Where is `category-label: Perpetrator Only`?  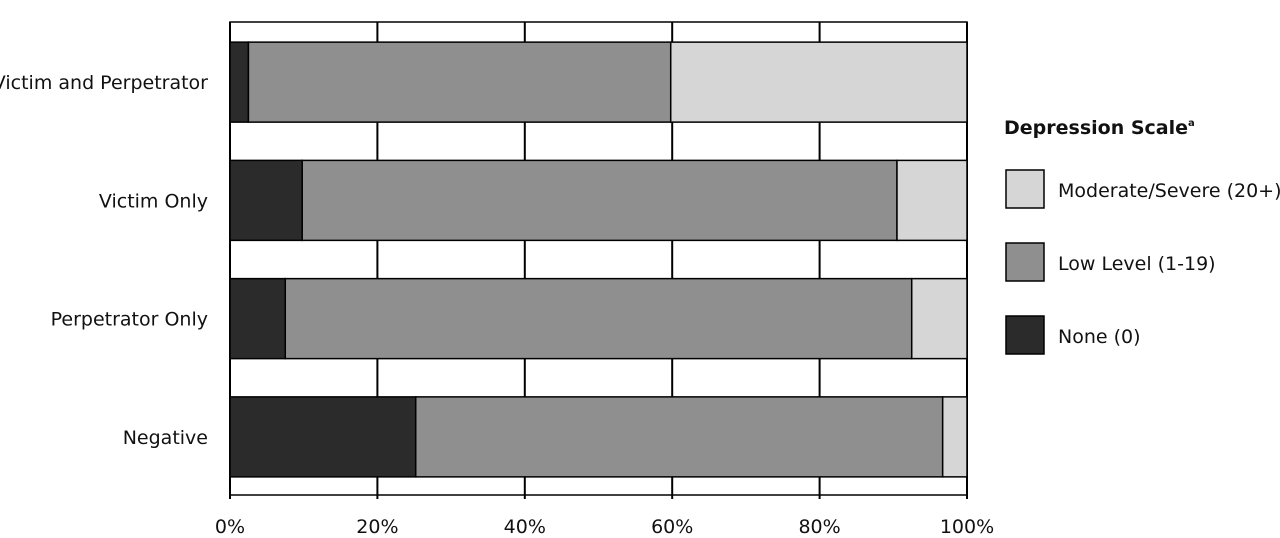 category-label: Perpetrator Only is located at coordinates (129, 320).